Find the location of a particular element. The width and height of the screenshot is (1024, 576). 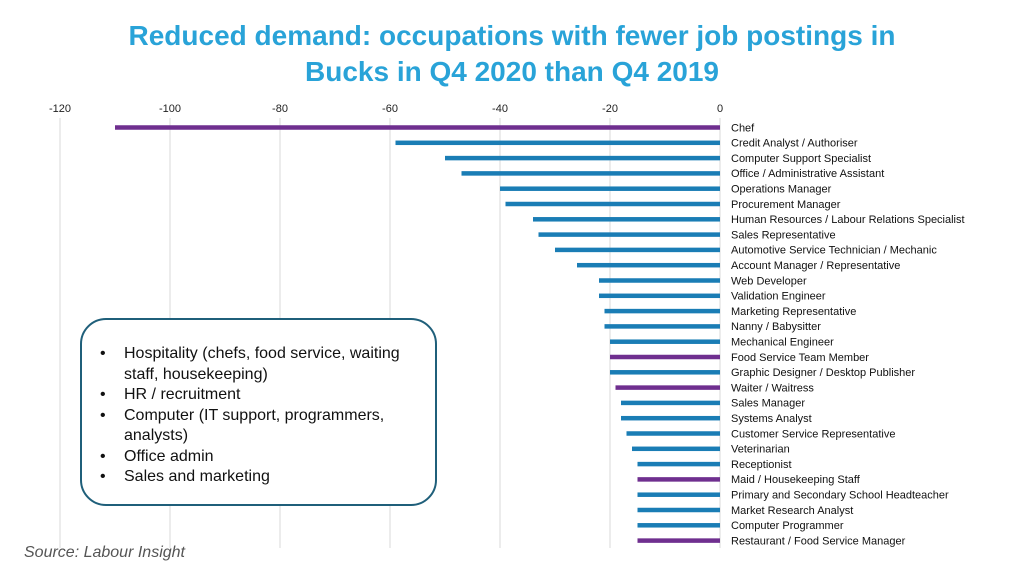

x-tick-label: -80 is located at coordinates (280, 109).